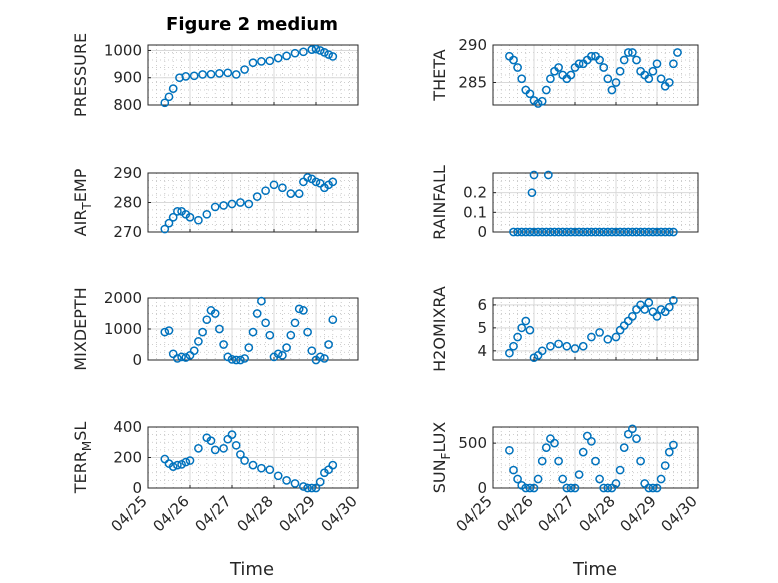 The image size is (778, 583). What do you see at coordinates (556, 513) in the screenshot?
I see `x-tick-label: 04/27` at bounding box center [556, 513].